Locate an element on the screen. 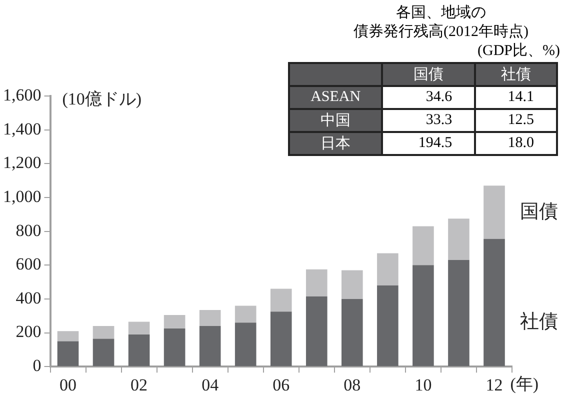 Image resolution: width=570 pixels, height=405 pixels. data-label: 33.3 is located at coordinates (429, 120).